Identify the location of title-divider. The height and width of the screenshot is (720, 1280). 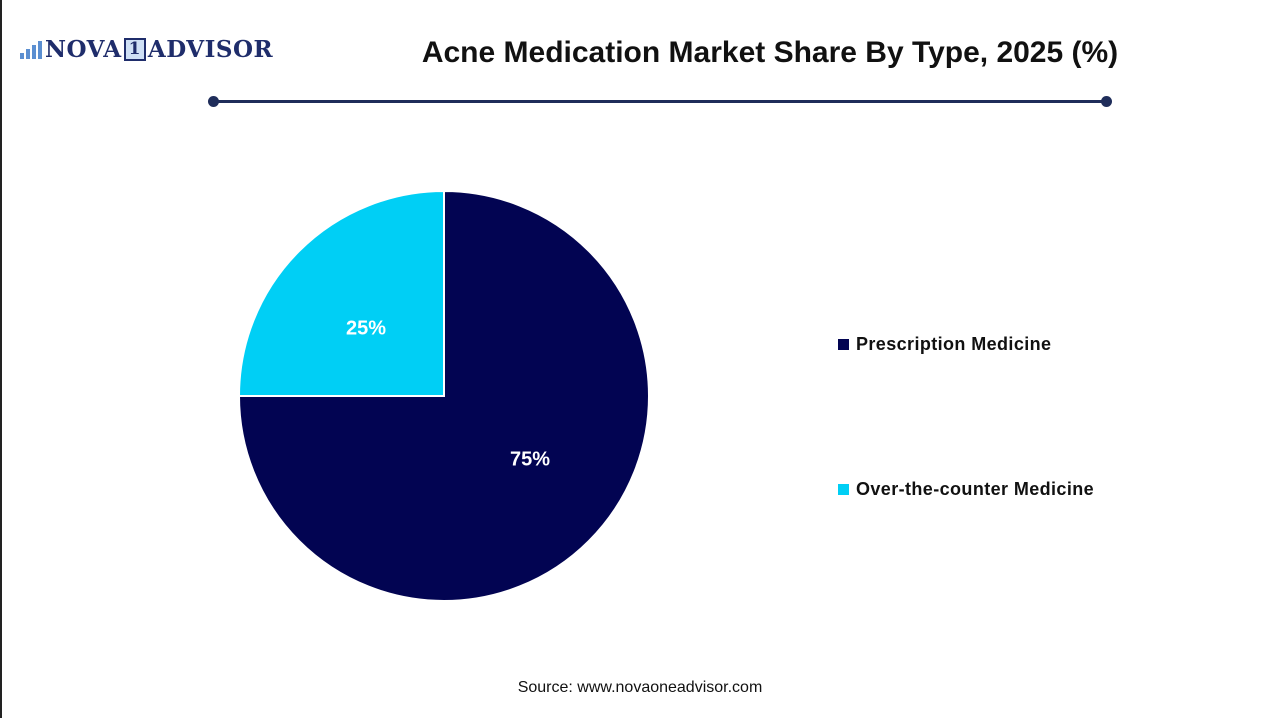
(659, 101).